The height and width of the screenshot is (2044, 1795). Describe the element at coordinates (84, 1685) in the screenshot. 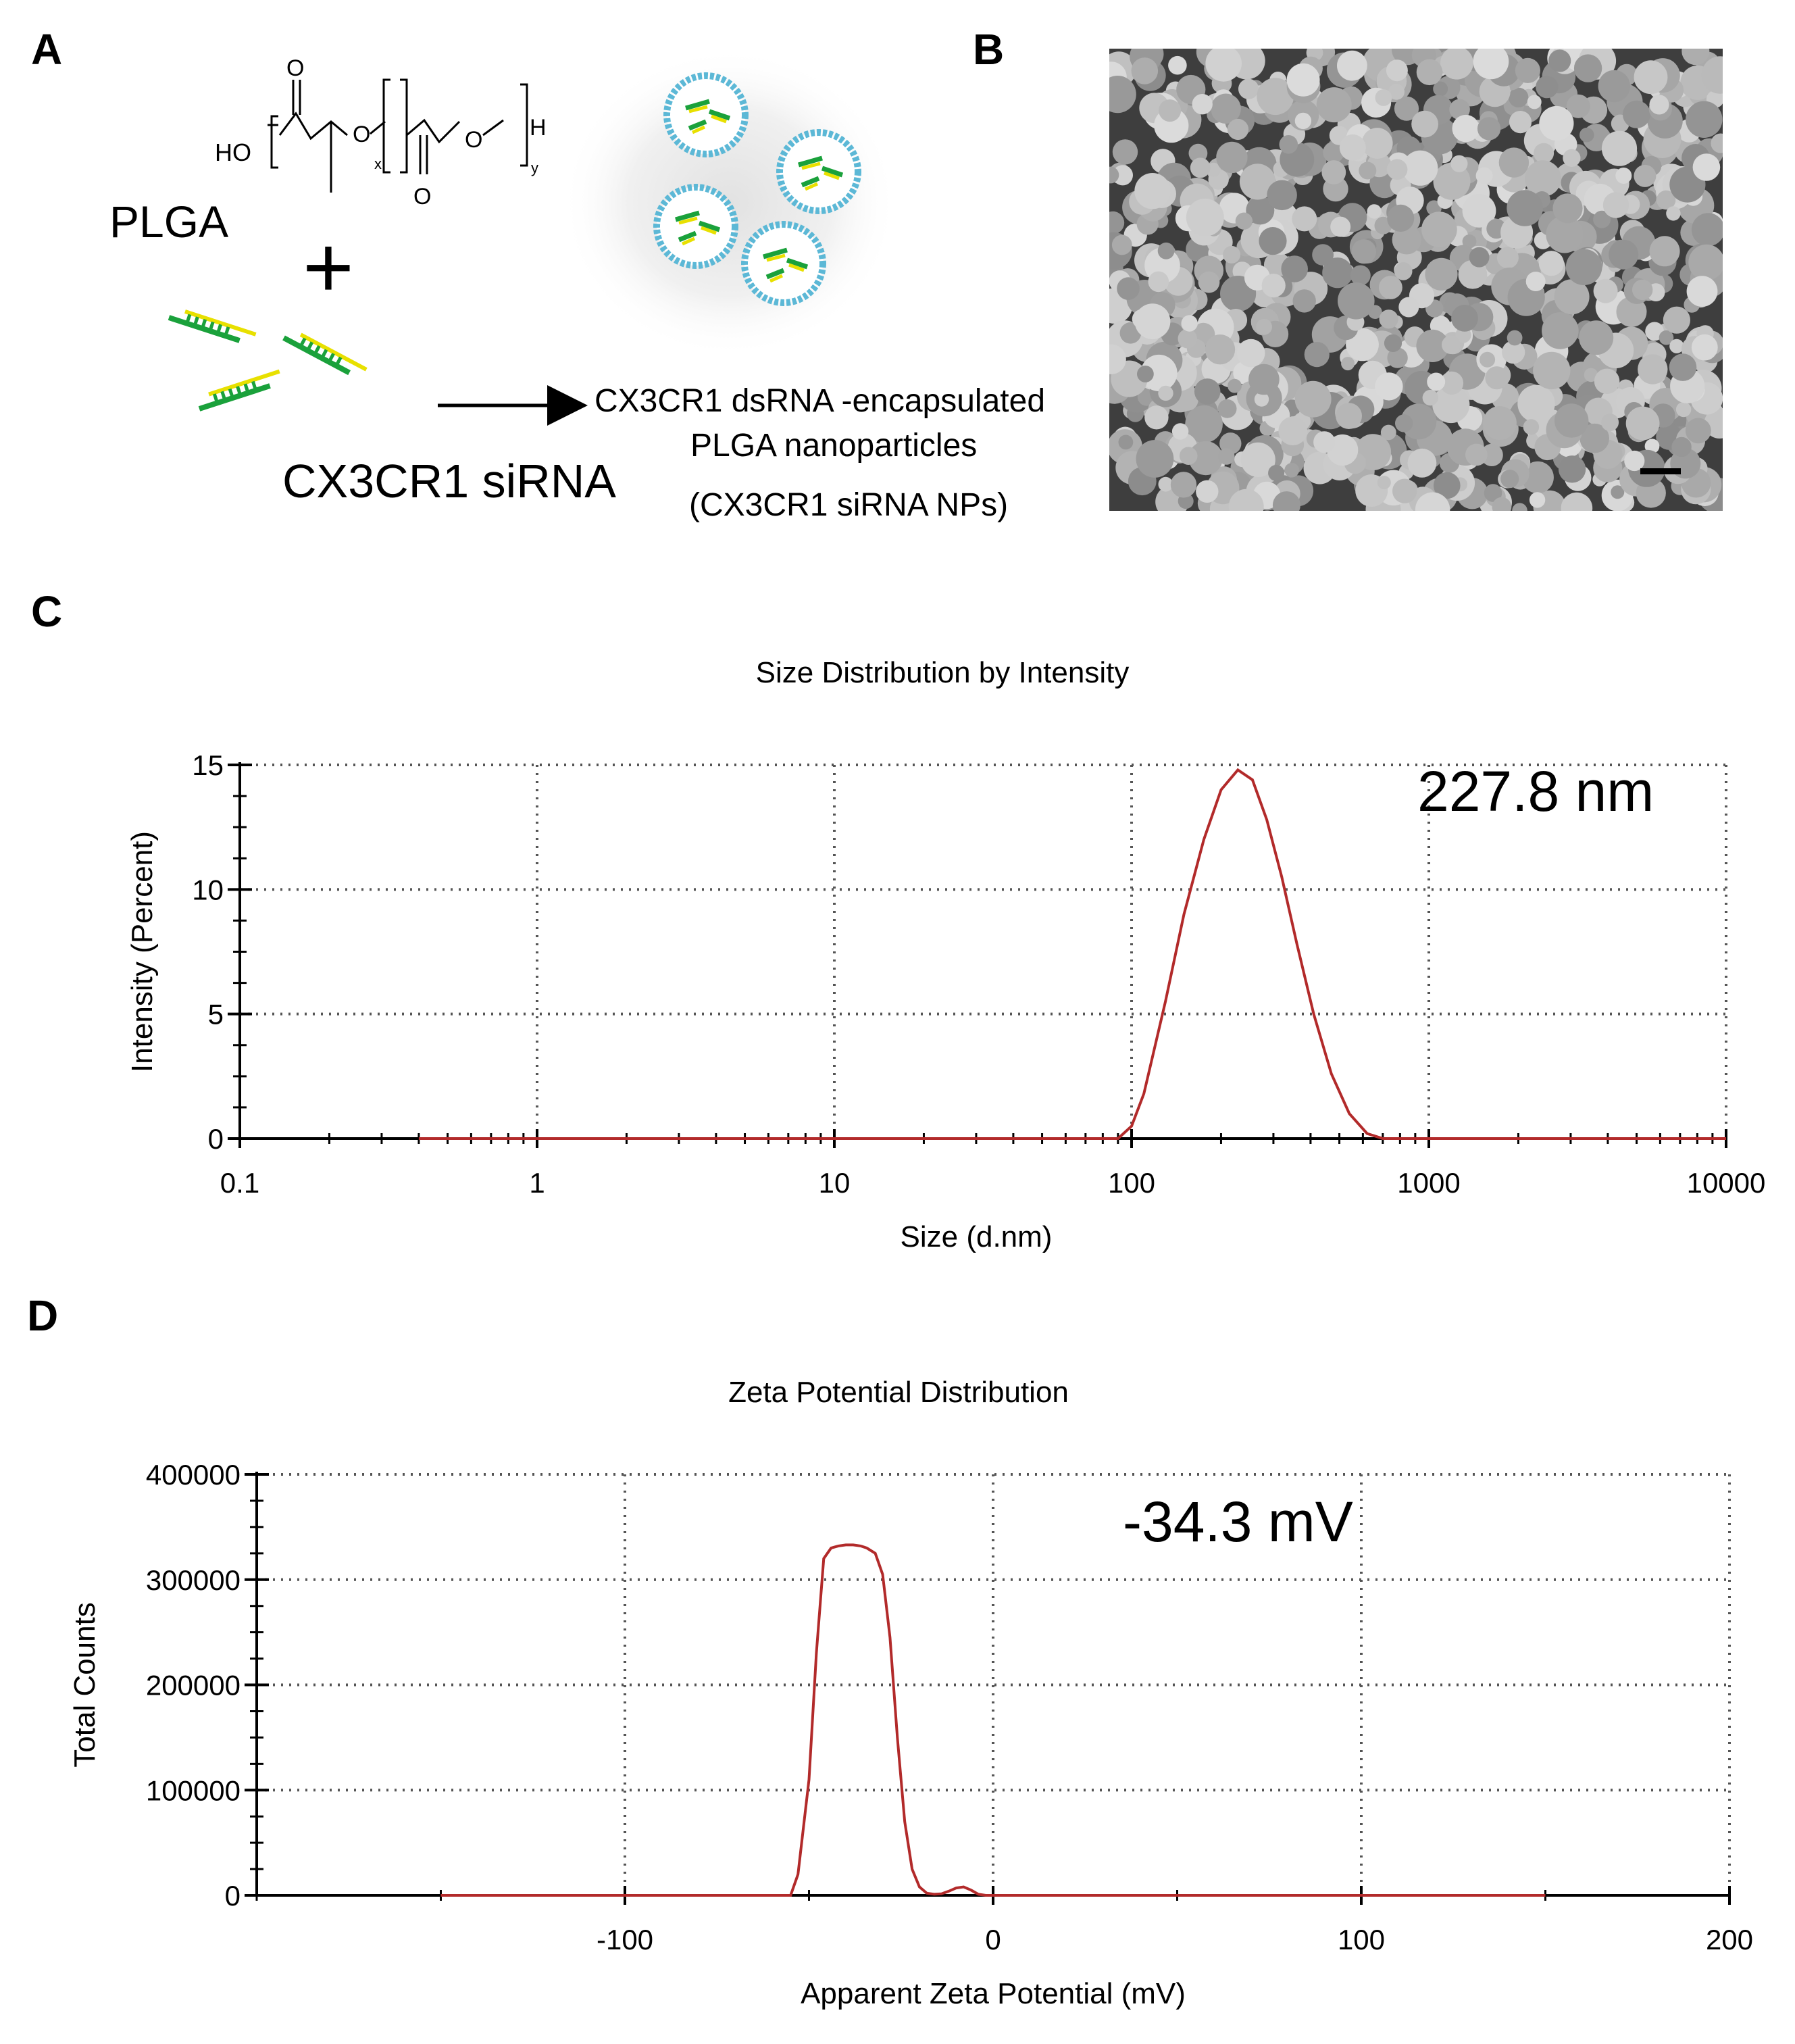

I see `y-axis-label: Total Counts` at that location.